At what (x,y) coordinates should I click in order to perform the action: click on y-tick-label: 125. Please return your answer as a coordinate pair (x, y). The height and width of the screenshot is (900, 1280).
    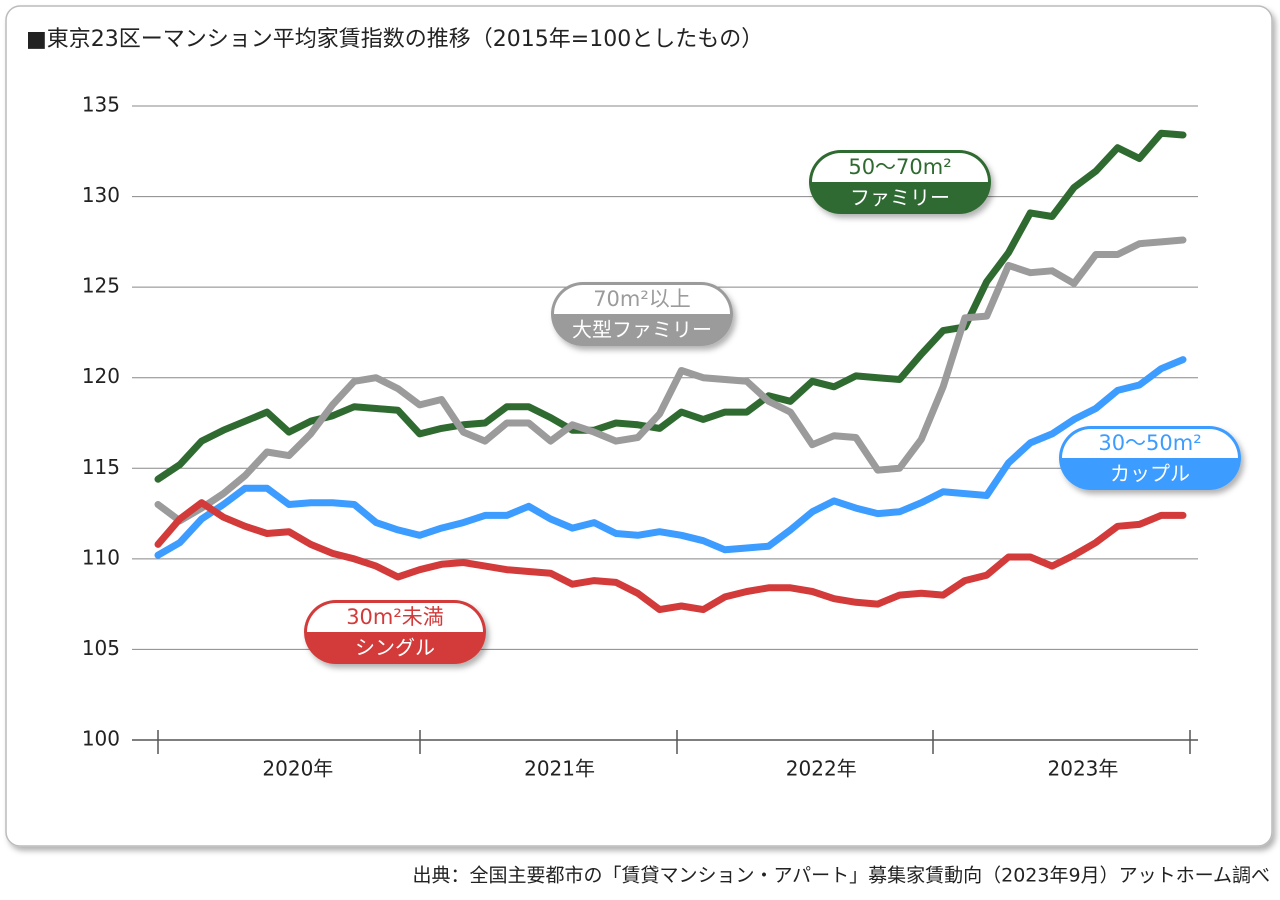
    Looking at the image, I should click on (101, 286).